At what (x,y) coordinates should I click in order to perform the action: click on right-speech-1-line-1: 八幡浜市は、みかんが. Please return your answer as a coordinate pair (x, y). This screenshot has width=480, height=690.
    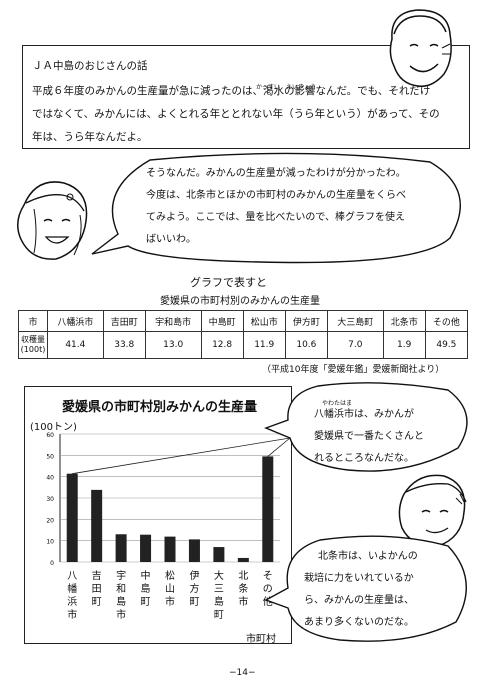
    Looking at the image, I should click on (364, 414).